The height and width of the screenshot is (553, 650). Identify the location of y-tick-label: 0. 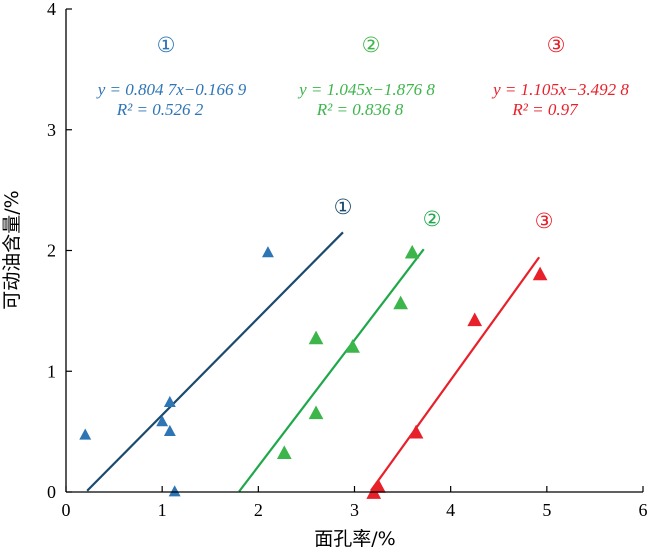
(51, 492).